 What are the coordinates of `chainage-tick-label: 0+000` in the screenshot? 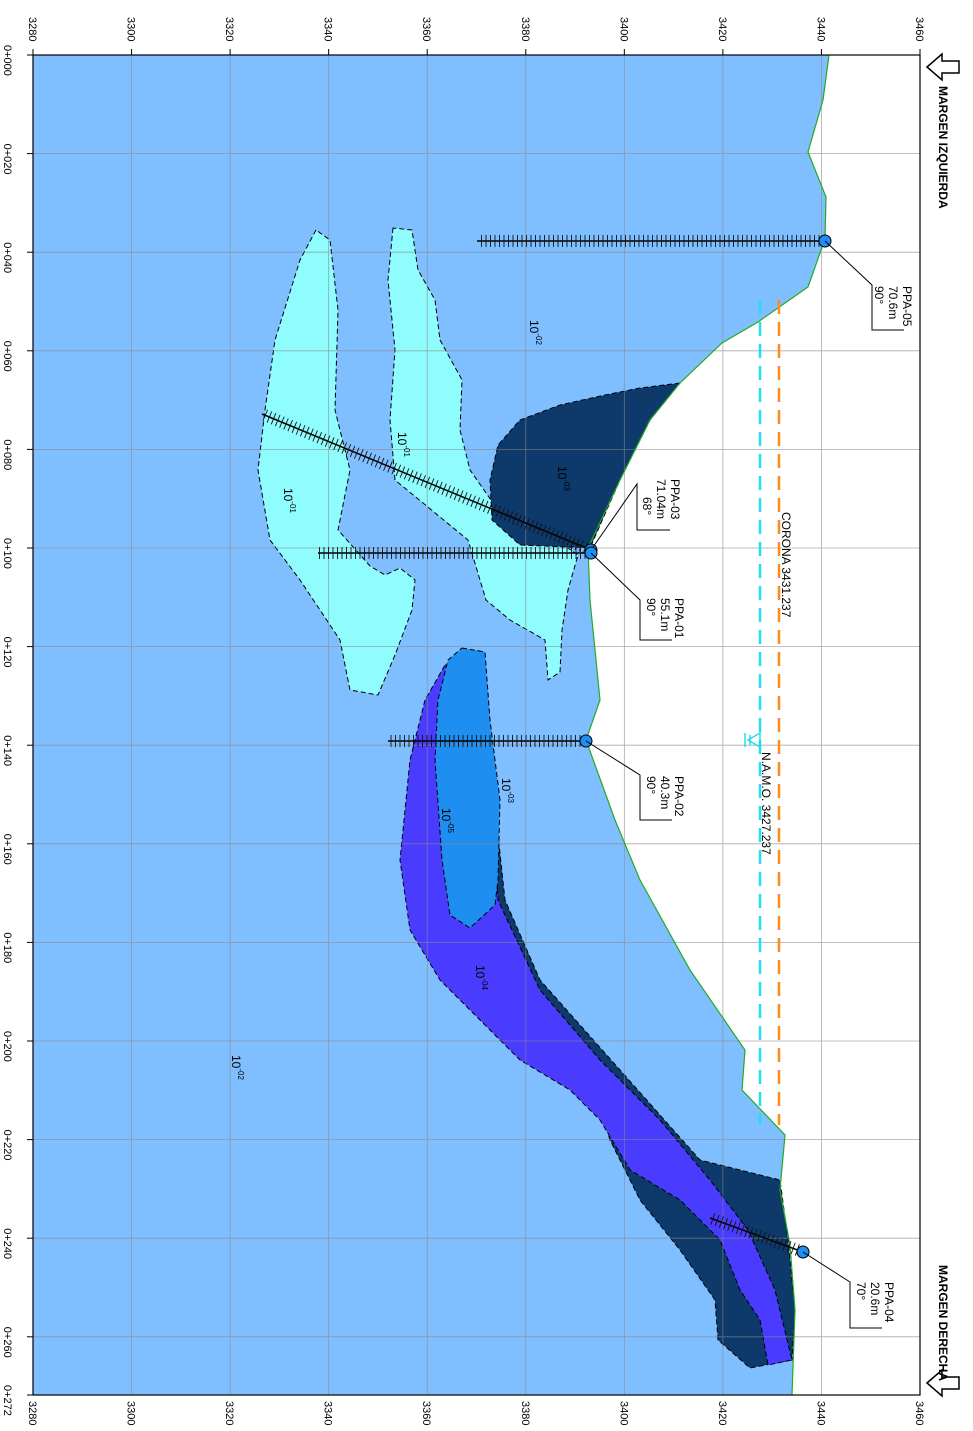 It's located at (7, 60).